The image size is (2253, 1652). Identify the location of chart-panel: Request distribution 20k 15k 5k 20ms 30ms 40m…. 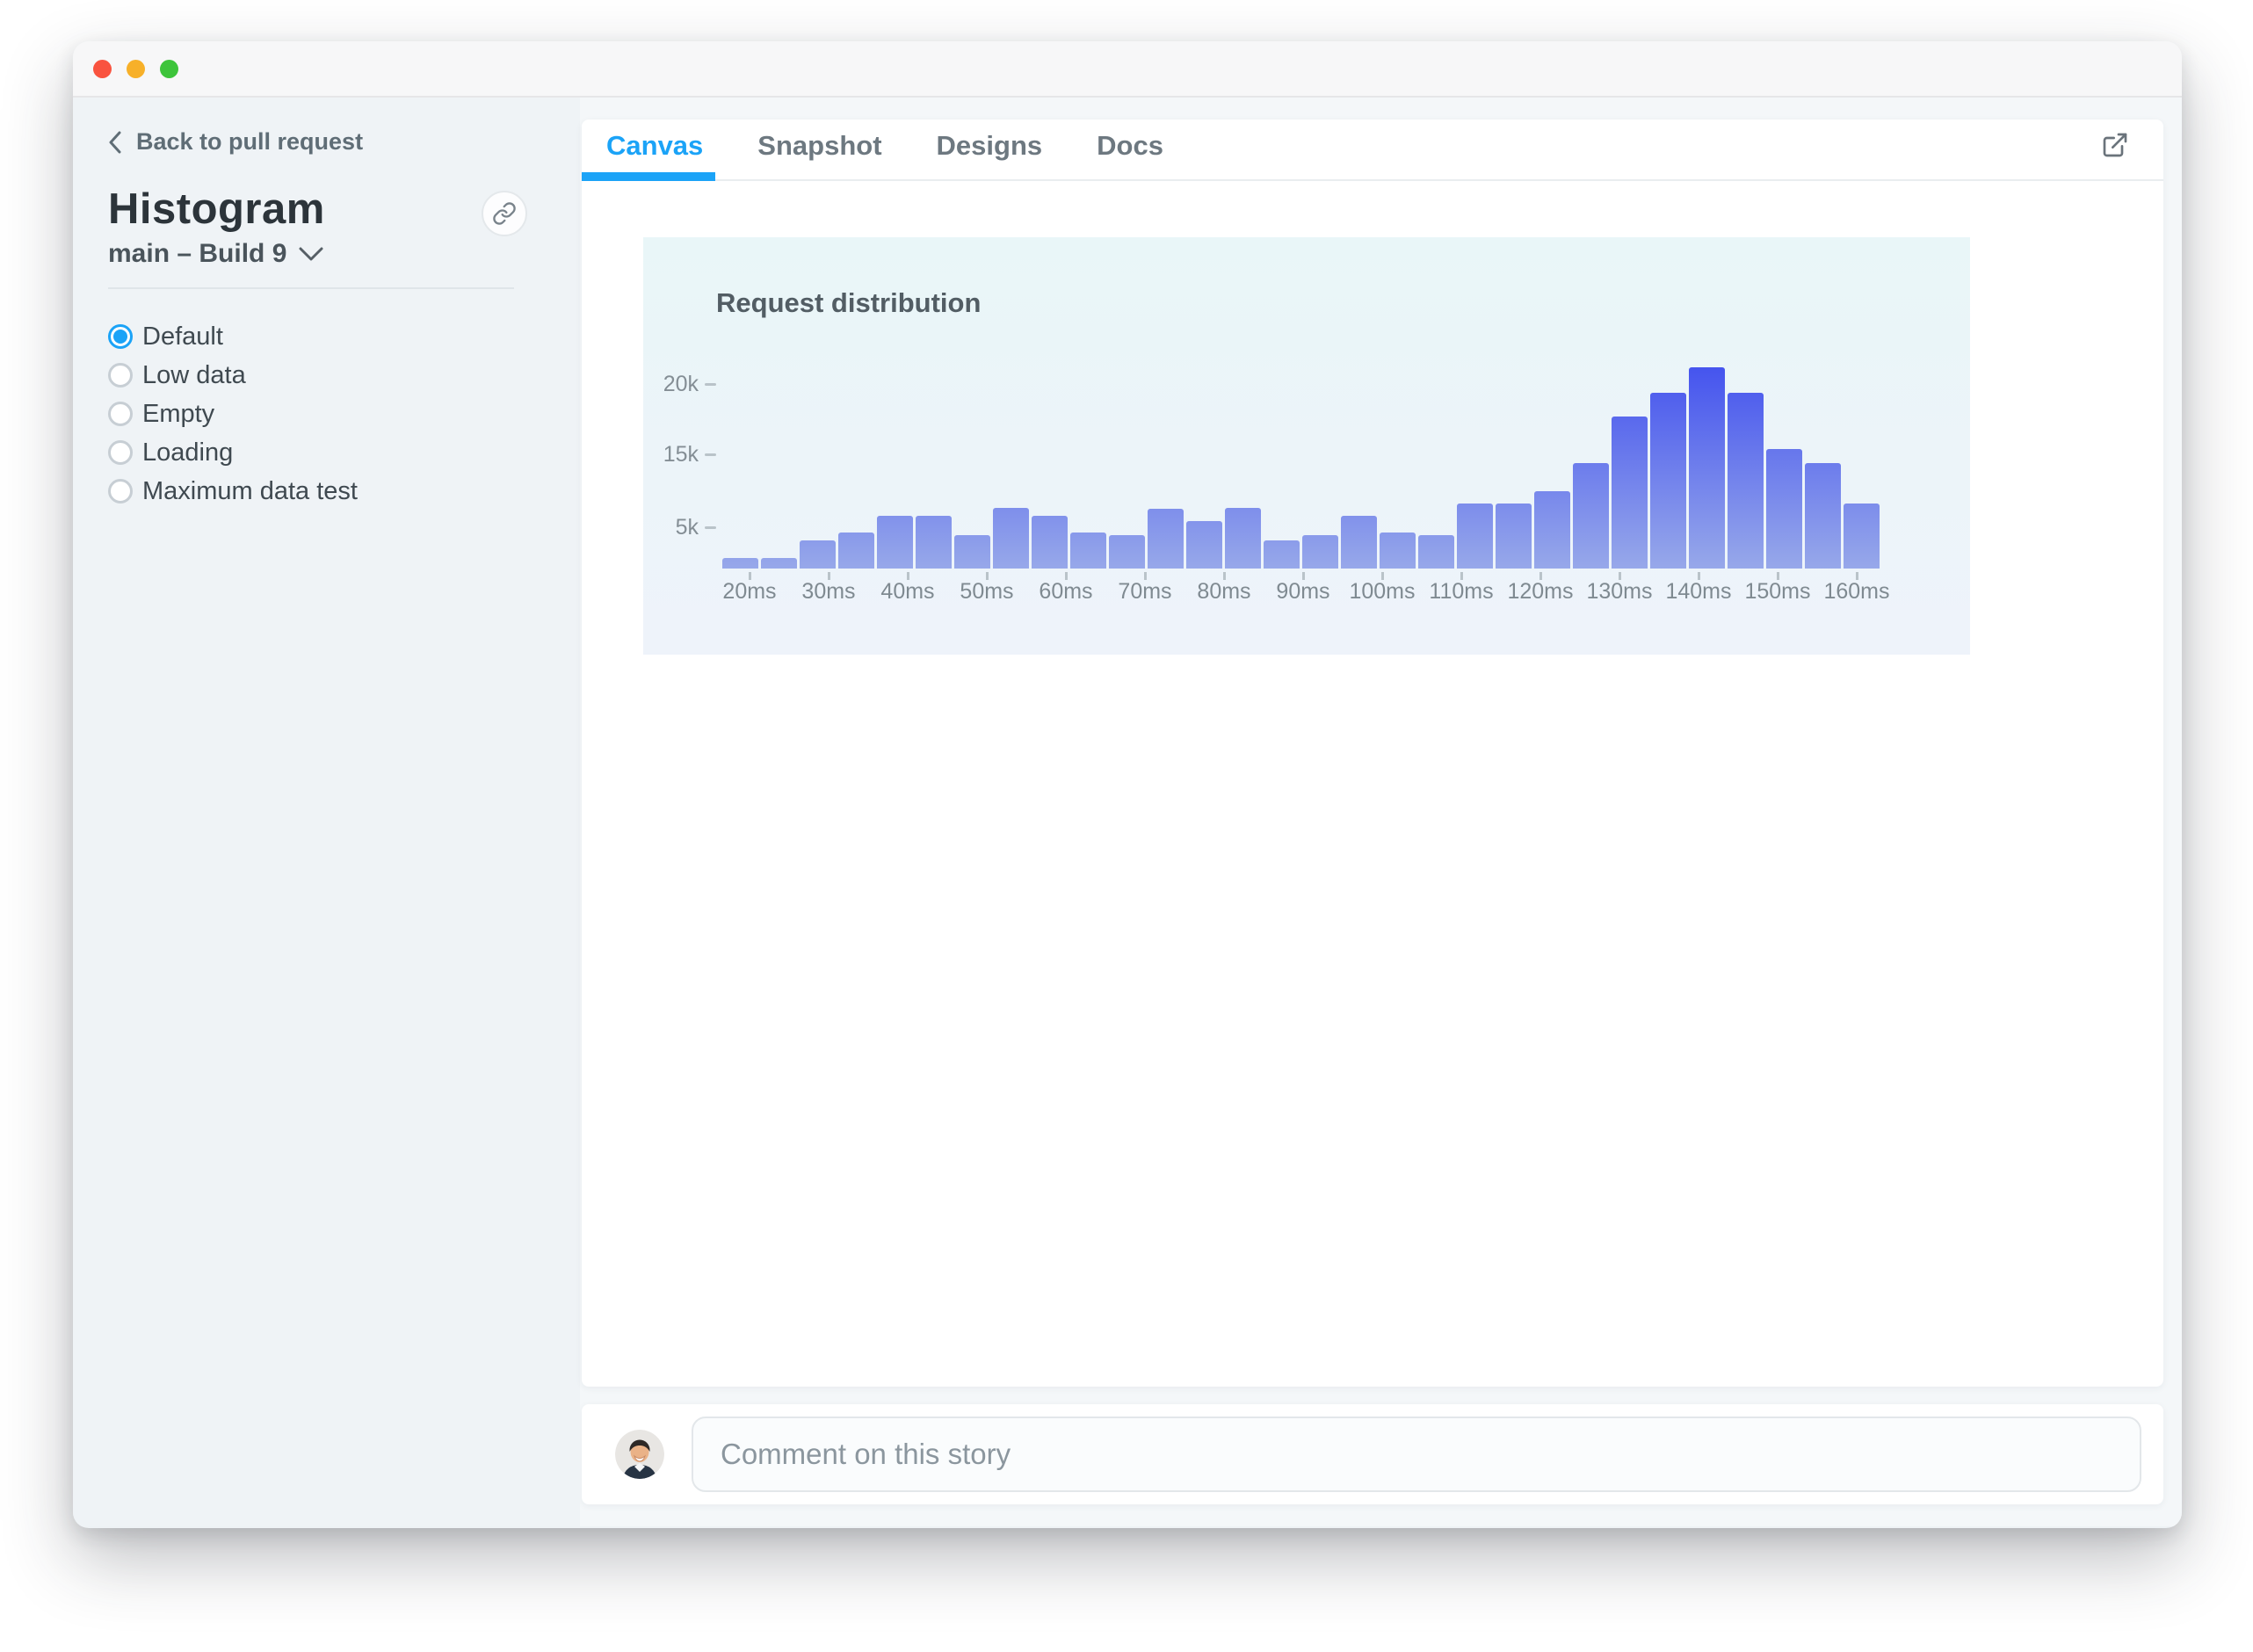
(1307, 446).